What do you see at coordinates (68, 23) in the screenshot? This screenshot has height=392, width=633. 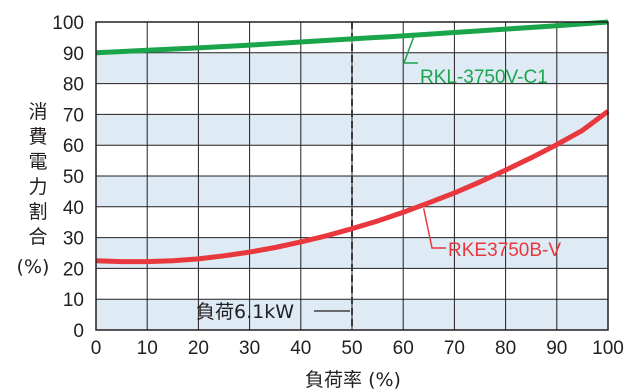 I see `y-tick-label: 100` at bounding box center [68, 23].